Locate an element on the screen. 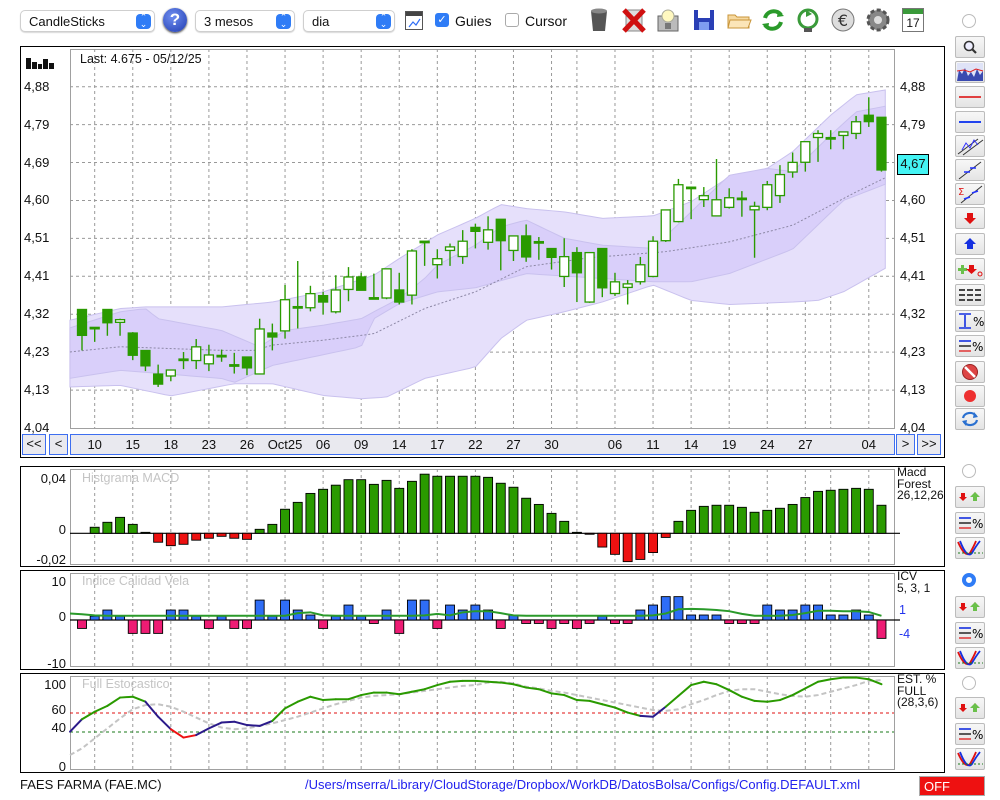 The width and height of the screenshot is (1000, 800). legend-line: Macd is located at coordinates (912, 472).